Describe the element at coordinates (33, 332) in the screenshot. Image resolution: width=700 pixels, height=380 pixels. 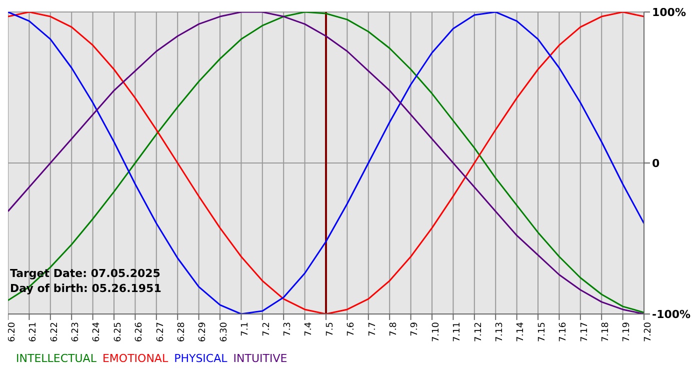
I see `x-tick-label: 6.21` at that location.